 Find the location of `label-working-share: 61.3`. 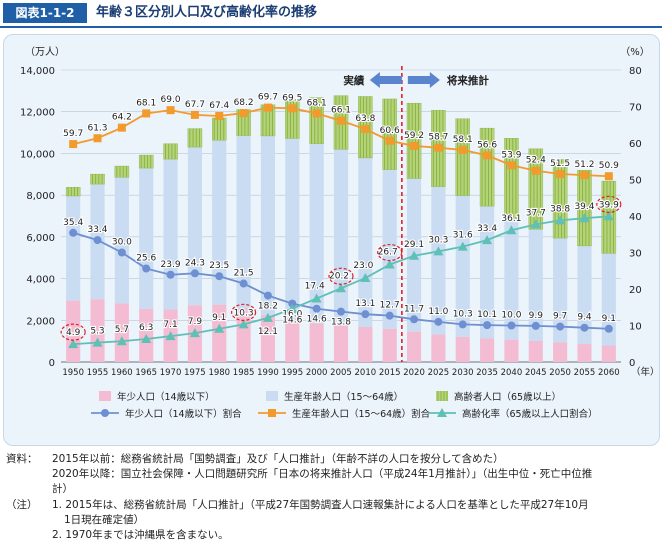

label-working-share: 61.3 is located at coordinates (97, 128).